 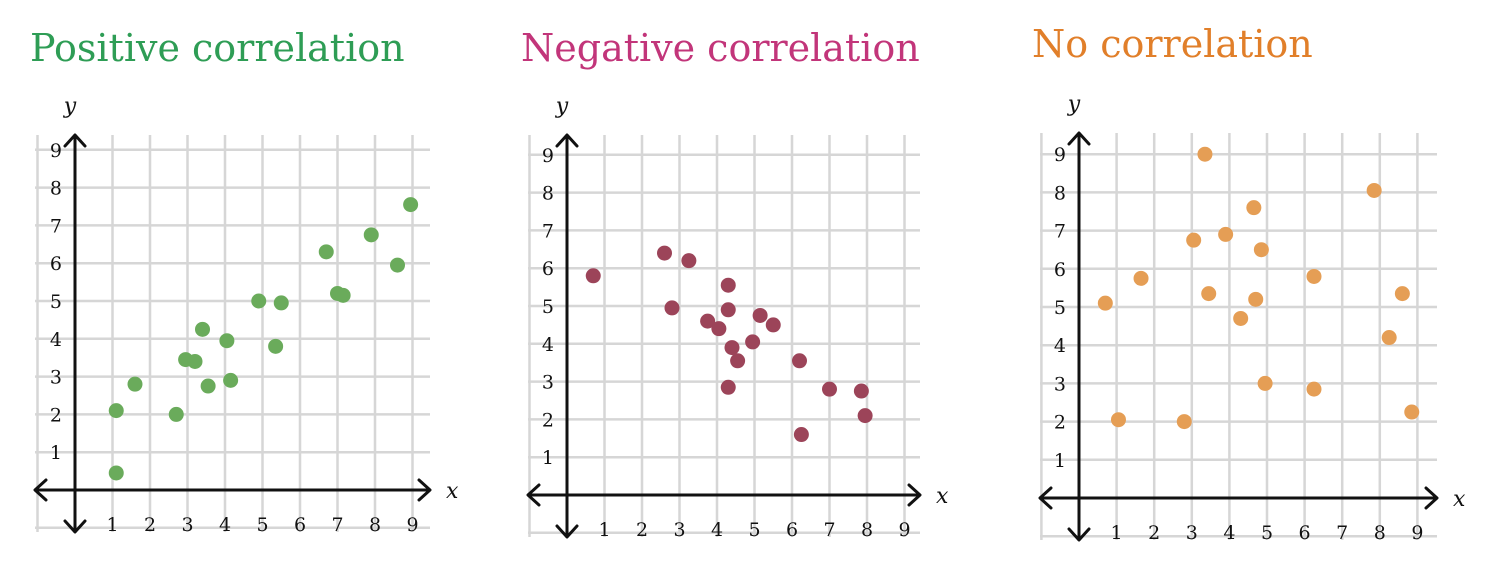 I want to click on y-tick-label: 3, so click(x=548, y=383).